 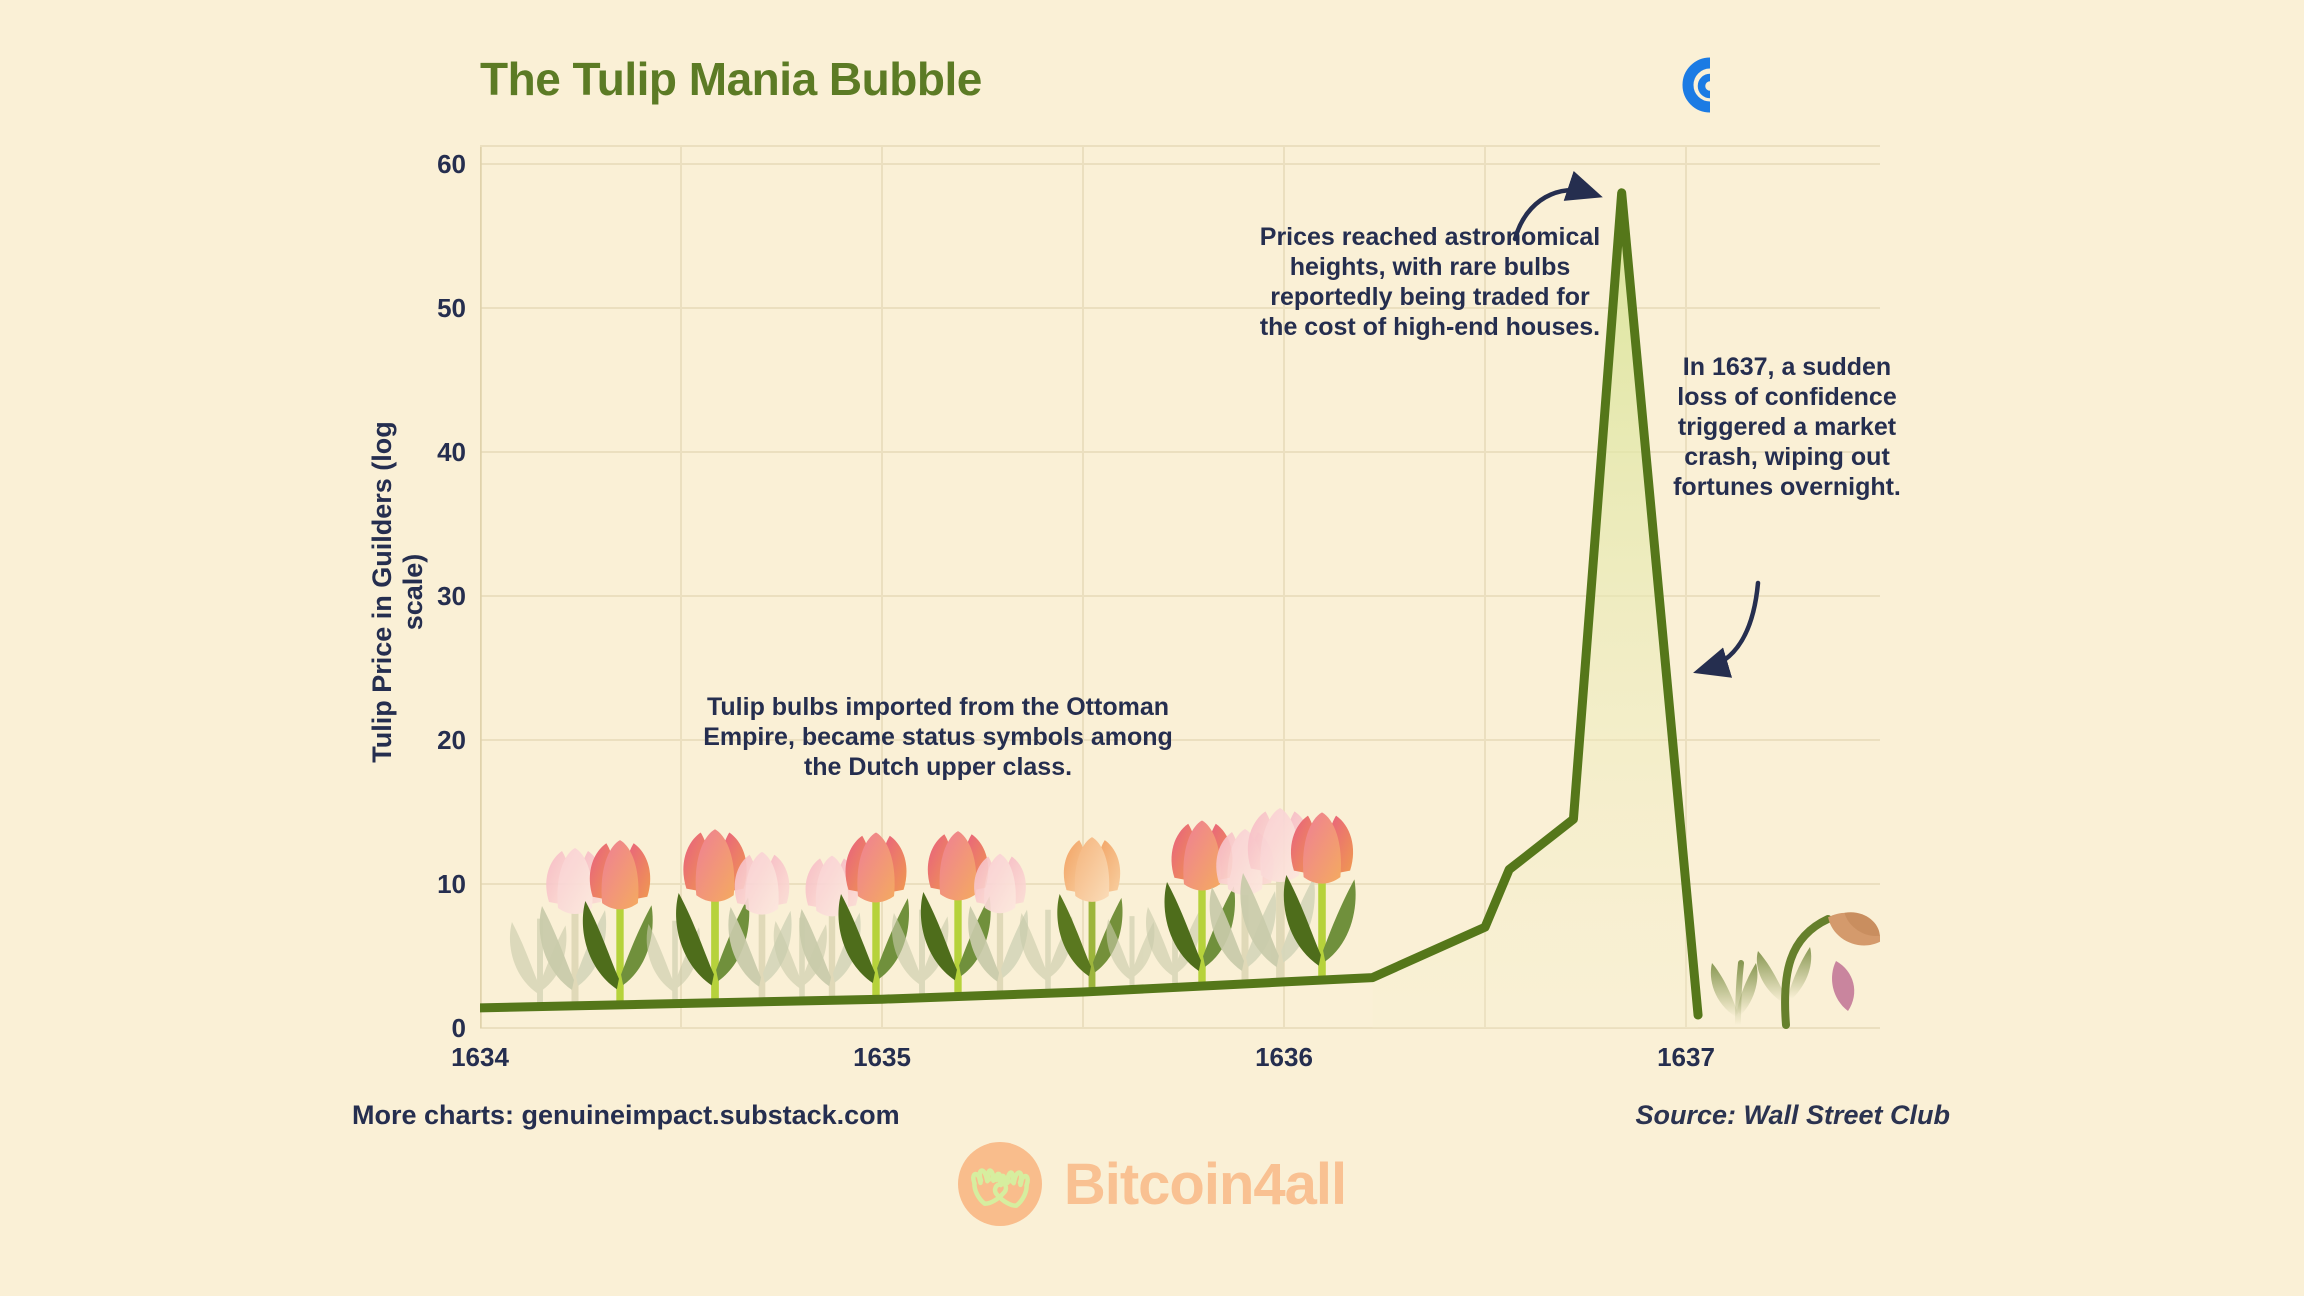 What do you see at coordinates (1818, 970) in the screenshot?
I see `wilted-tulip-icon` at bounding box center [1818, 970].